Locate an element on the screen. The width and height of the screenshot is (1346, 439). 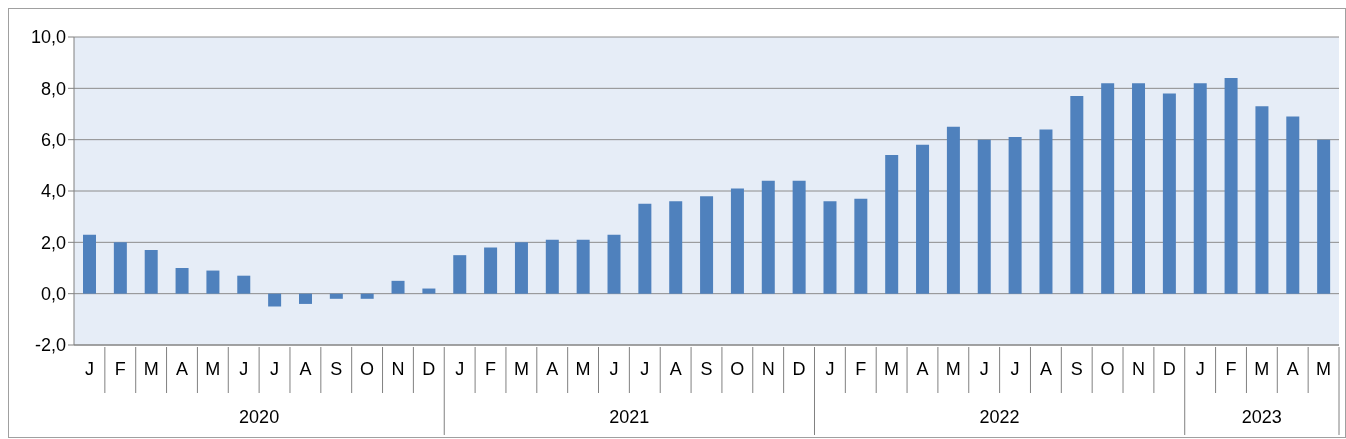
y-tick-label: 2,0 is located at coordinates (53, 242).